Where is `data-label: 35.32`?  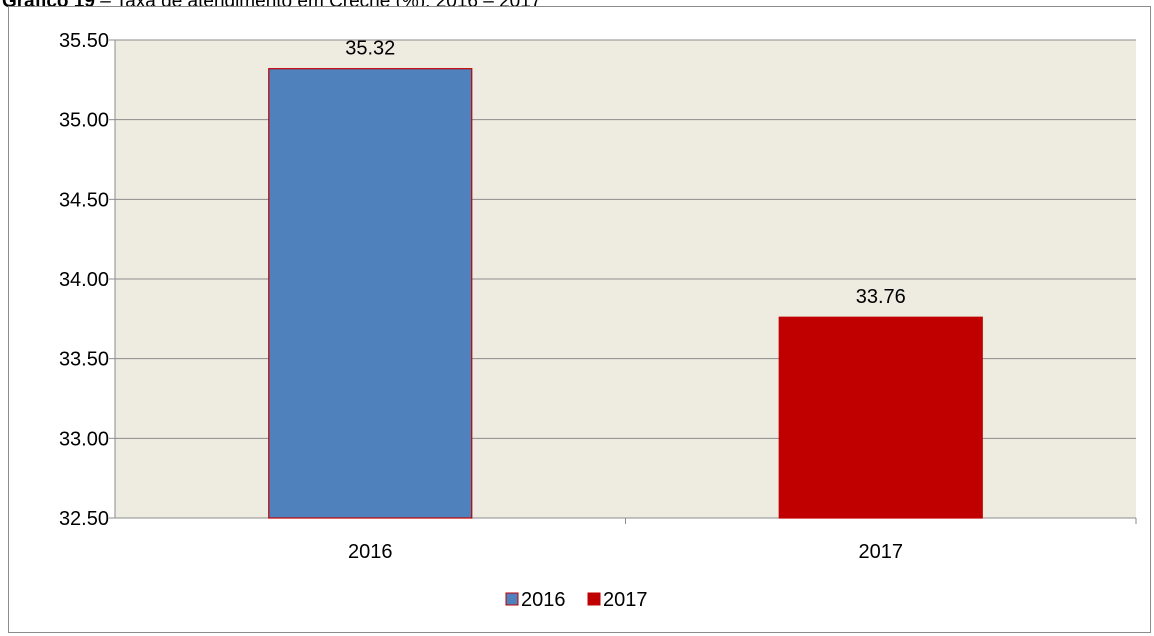
data-label: 35.32 is located at coordinates (370, 49).